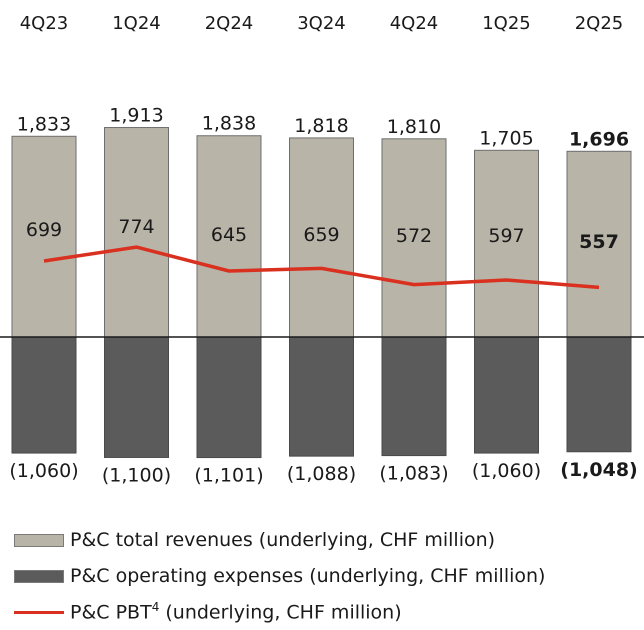  I want to click on pbt-label: 699, so click(44, 230).